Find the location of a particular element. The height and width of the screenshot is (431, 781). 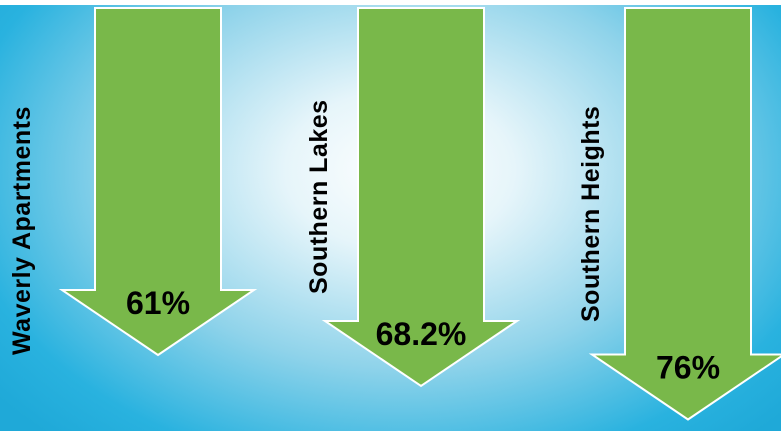

value-label: 76% is located at coordinates (688, 368).